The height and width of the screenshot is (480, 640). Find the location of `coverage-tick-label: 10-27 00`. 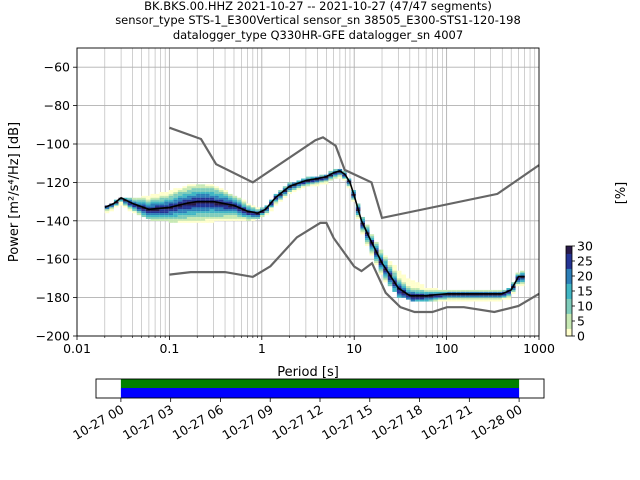

coverage-tick-label: 10-27 00 is located at coordinates (98, 422).